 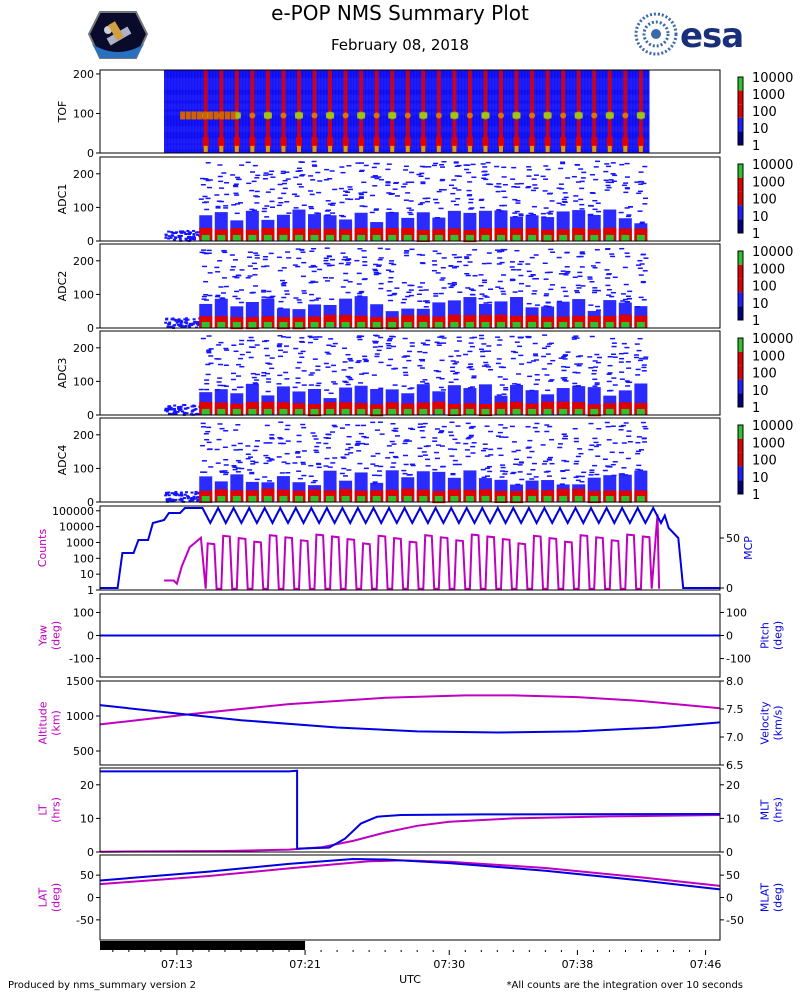 What do you see at coordinates (640, 115) in the screenshot?
I see `tof-peak-core` at bounding box center [640, 115].